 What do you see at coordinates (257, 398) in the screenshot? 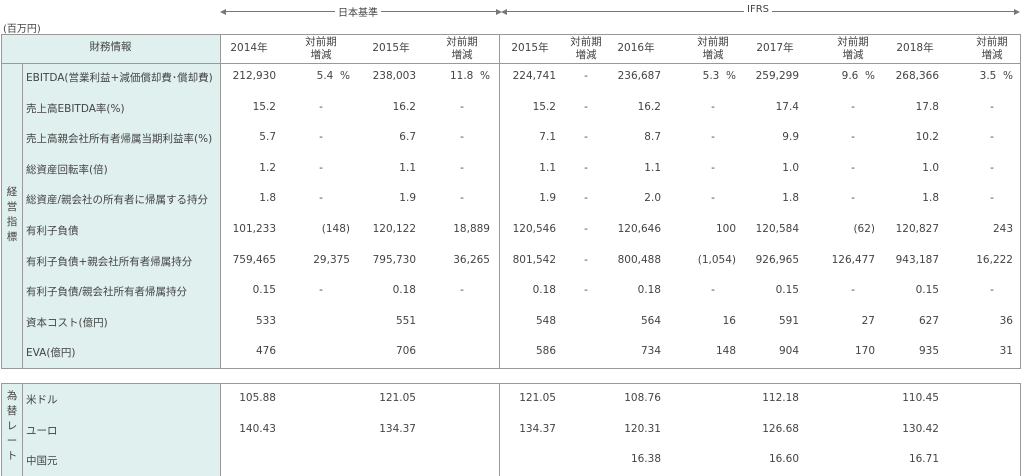
I see `table-cell: 105.88` at bounding box center [257, 398].